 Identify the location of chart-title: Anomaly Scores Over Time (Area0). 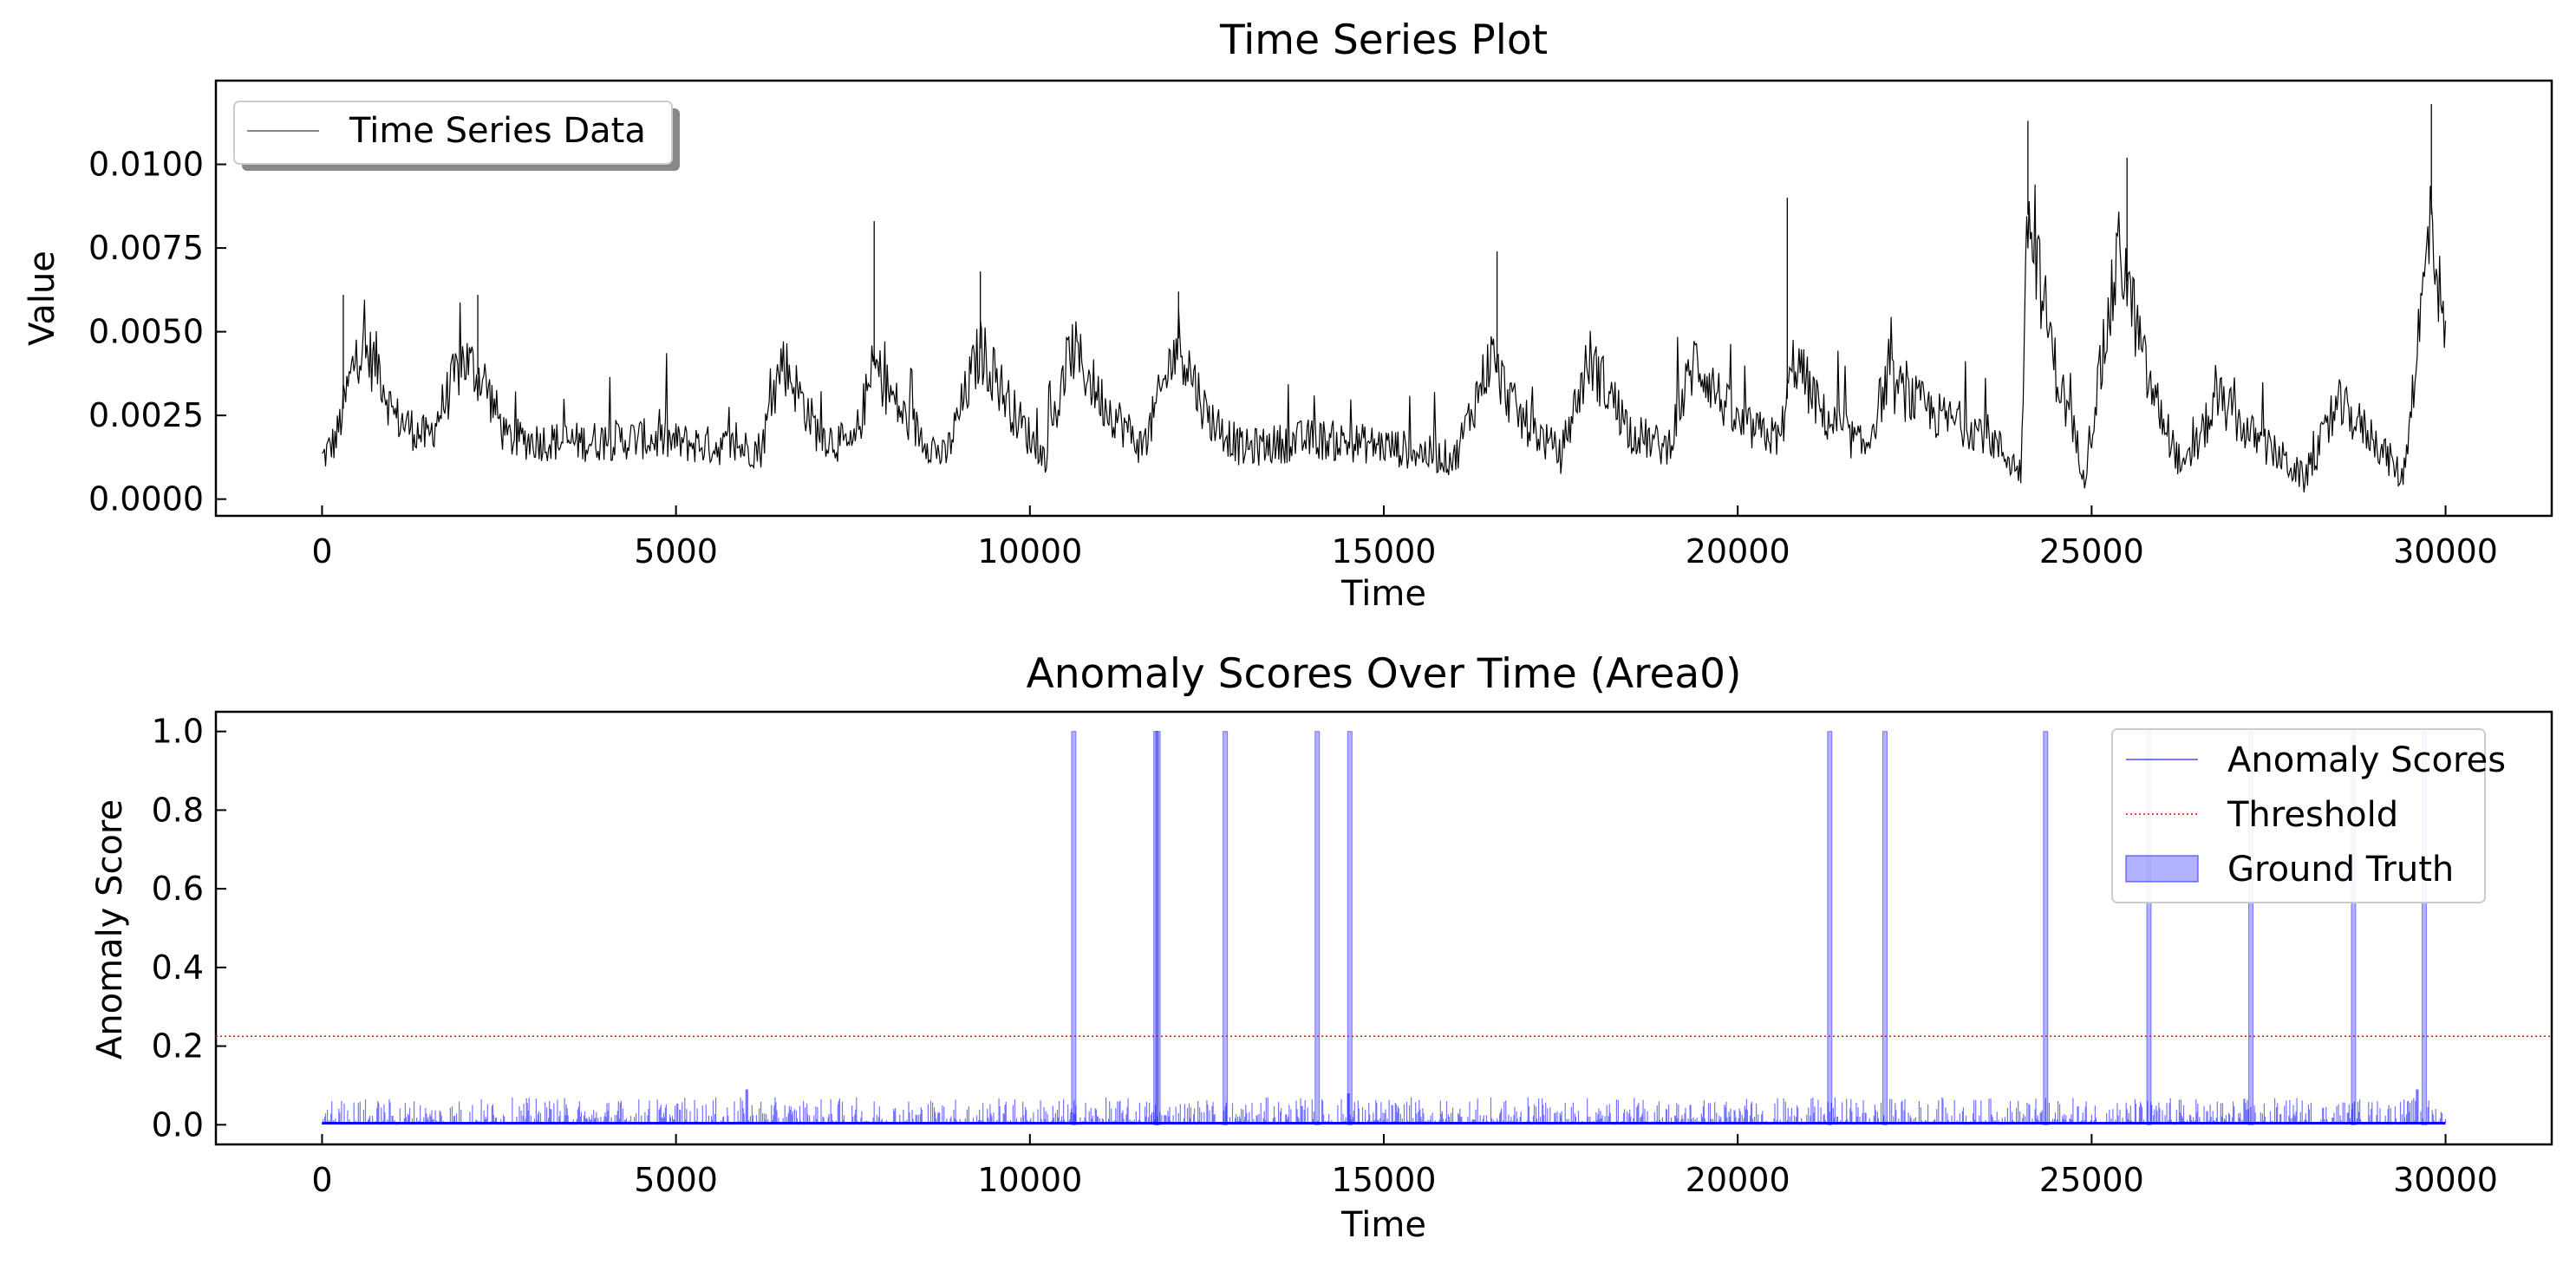
(1385, 674).